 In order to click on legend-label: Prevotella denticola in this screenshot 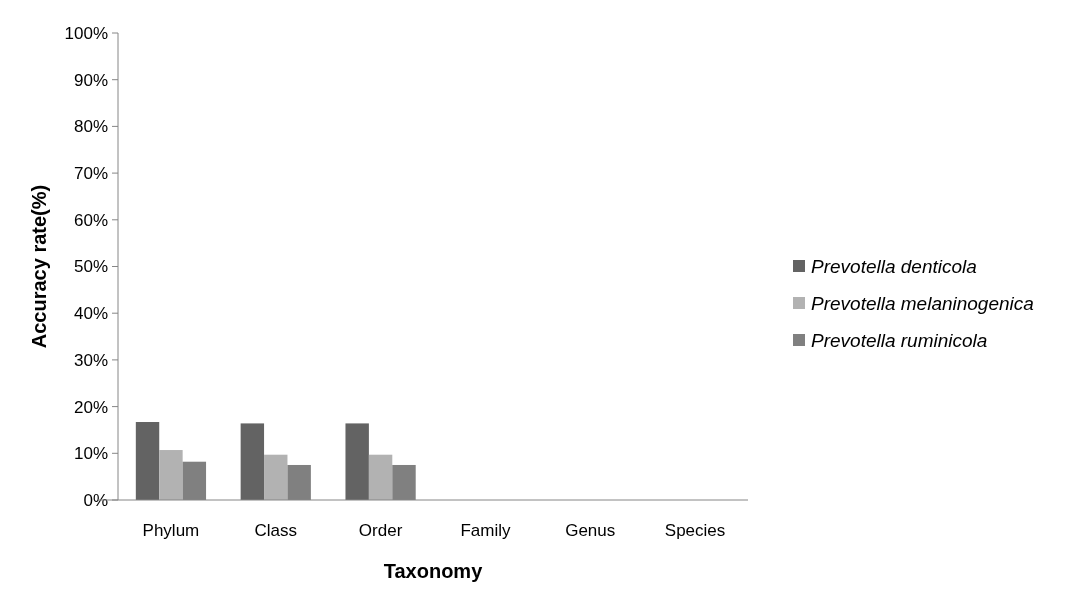, I will do `click(894, 266)`.